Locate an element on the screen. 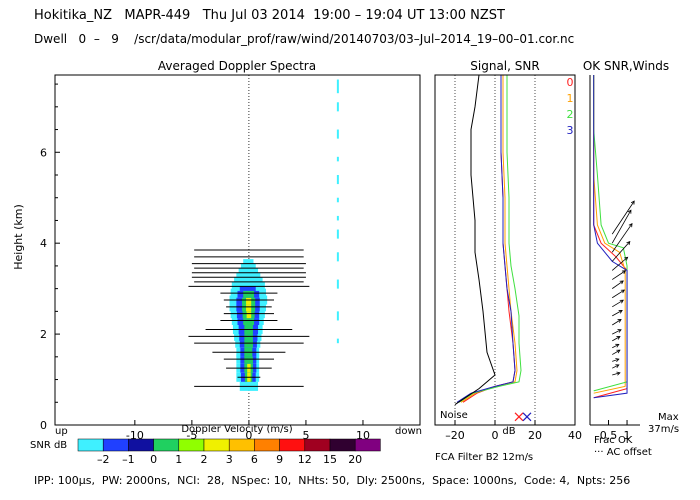 This screenshot has width=700, height=500. y-tick-label: 4 is located at coordinates (43, 243).